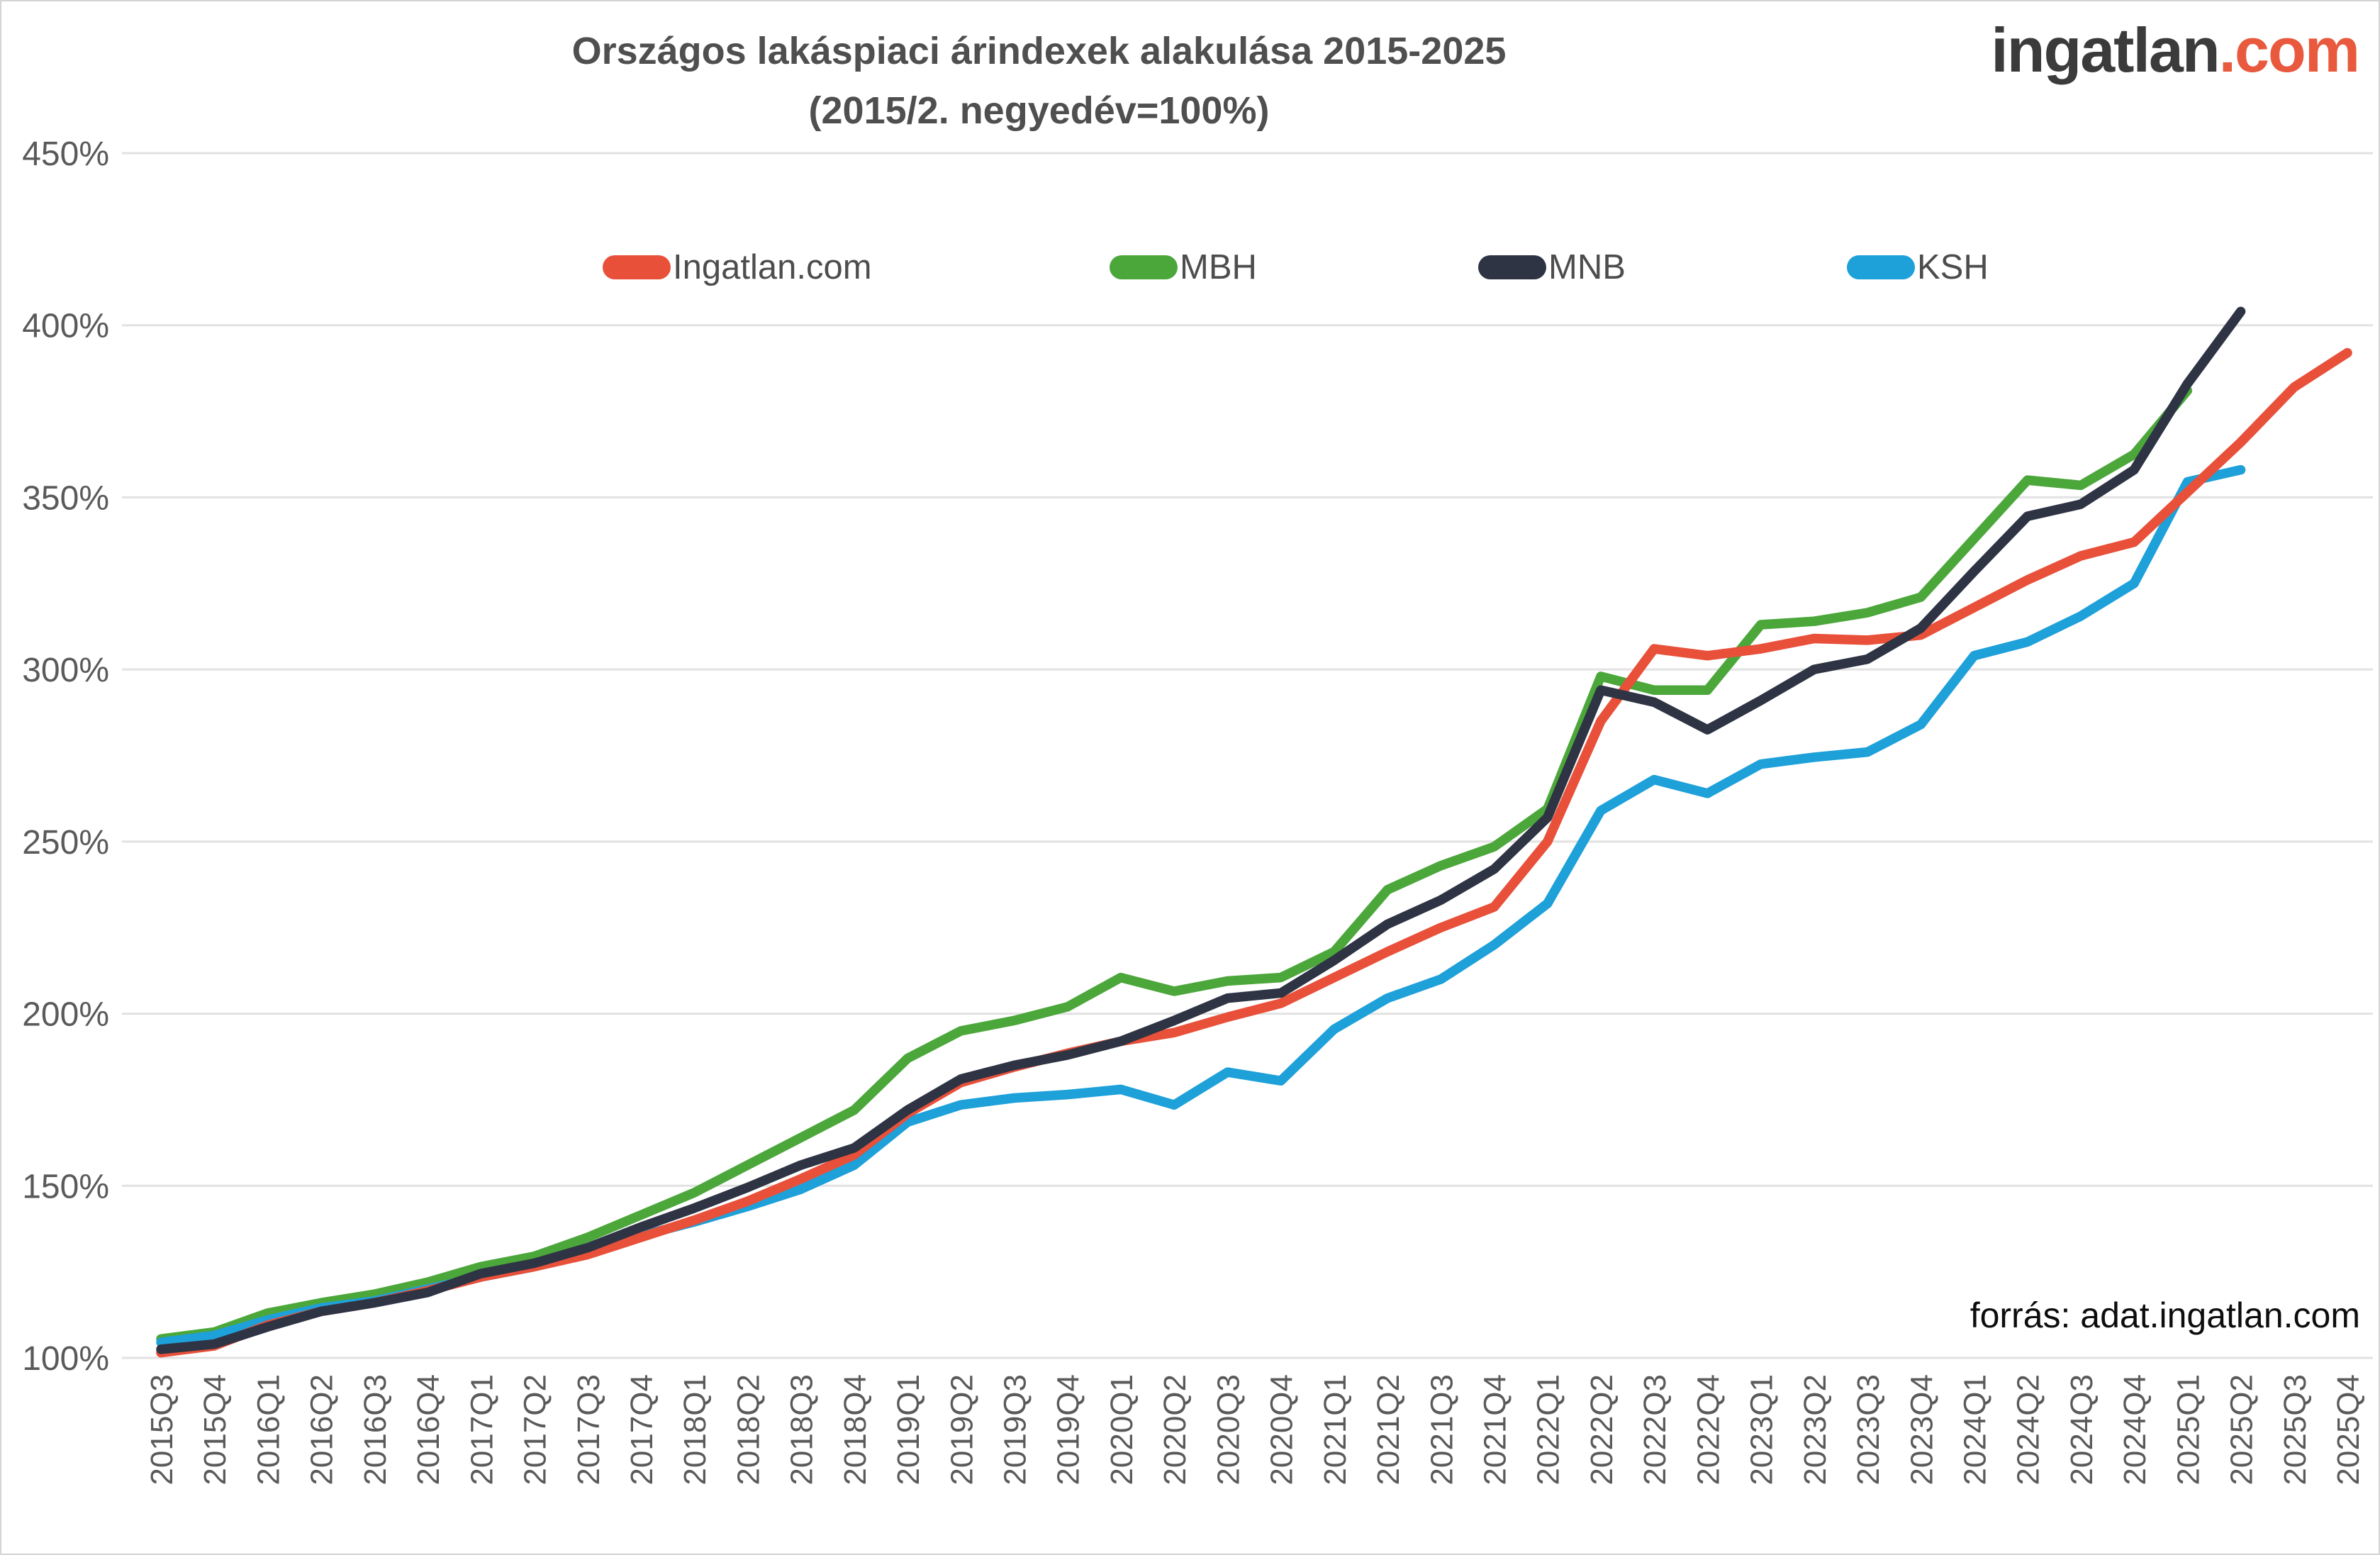  Describe the element at coordinates (162, 1430) in the screenshot. I see `x-axis-tick-label: 2015Q3` at that location.